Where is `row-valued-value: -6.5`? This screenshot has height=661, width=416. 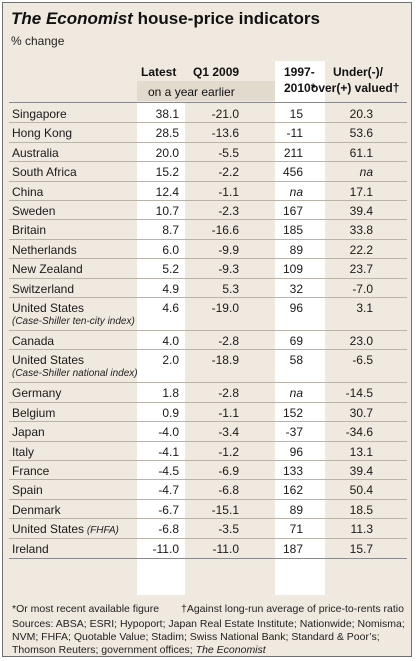 row-valued-value: -6.5 is located at coordinates (362, 360).